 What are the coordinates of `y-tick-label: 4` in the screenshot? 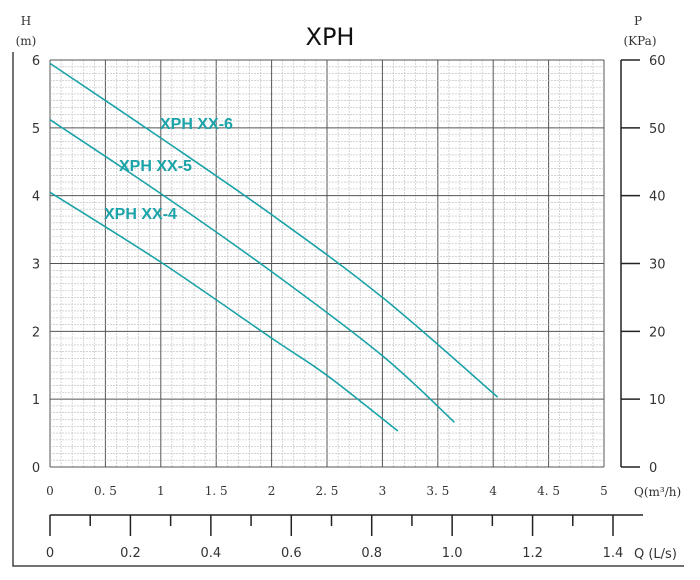 It's located at (36, 197).